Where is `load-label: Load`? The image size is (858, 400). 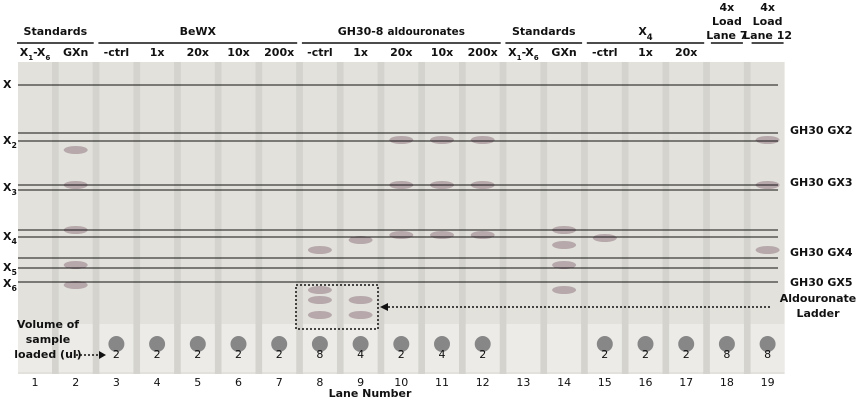
load-label: Load is located at coordinates (768, 21).